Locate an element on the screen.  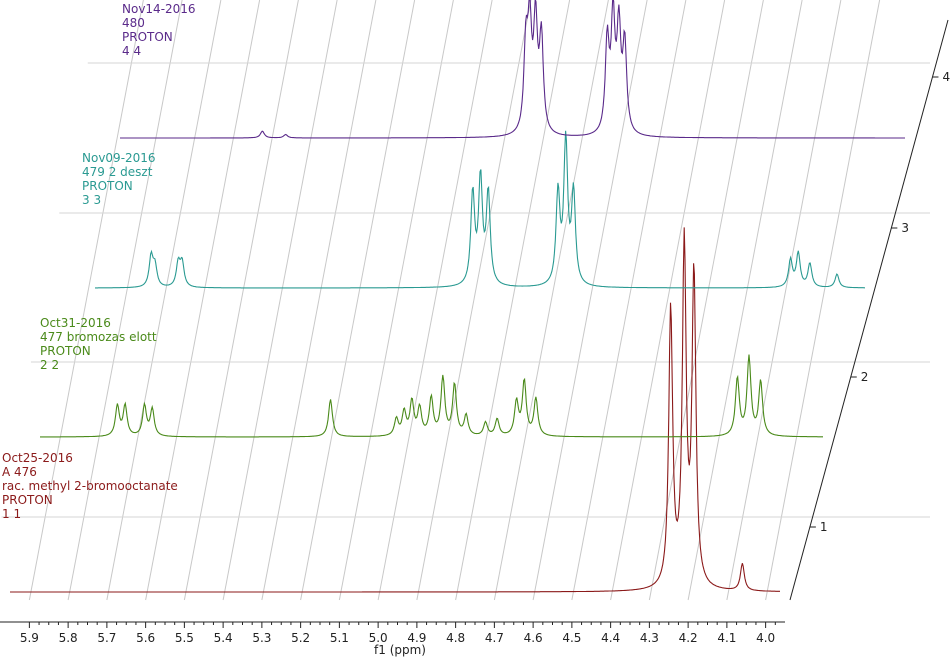
spectrum-label-line: 479 2 deszt is located at coordinates (117, 172).